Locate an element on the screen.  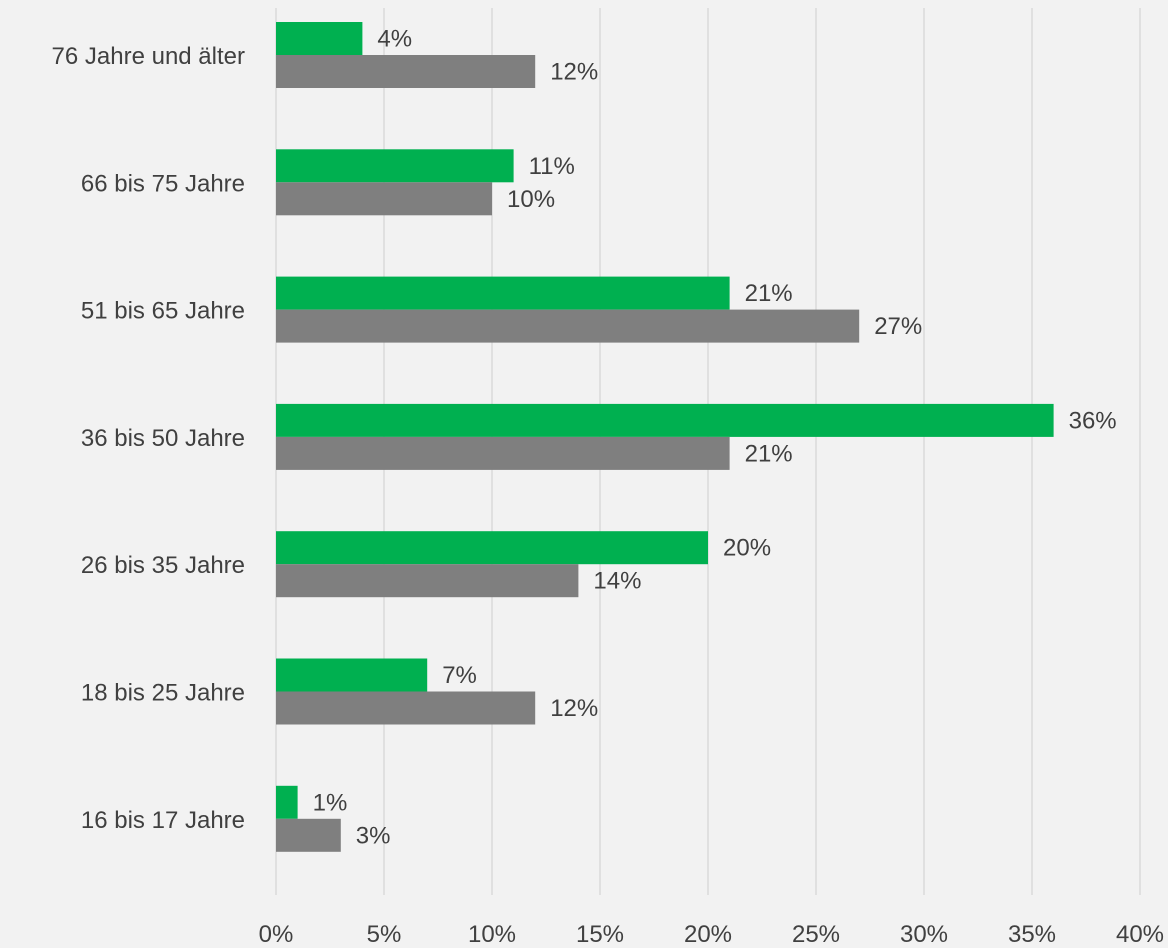
category-label: 66 bis 75 Jahre is located at coordinates (163, 183).